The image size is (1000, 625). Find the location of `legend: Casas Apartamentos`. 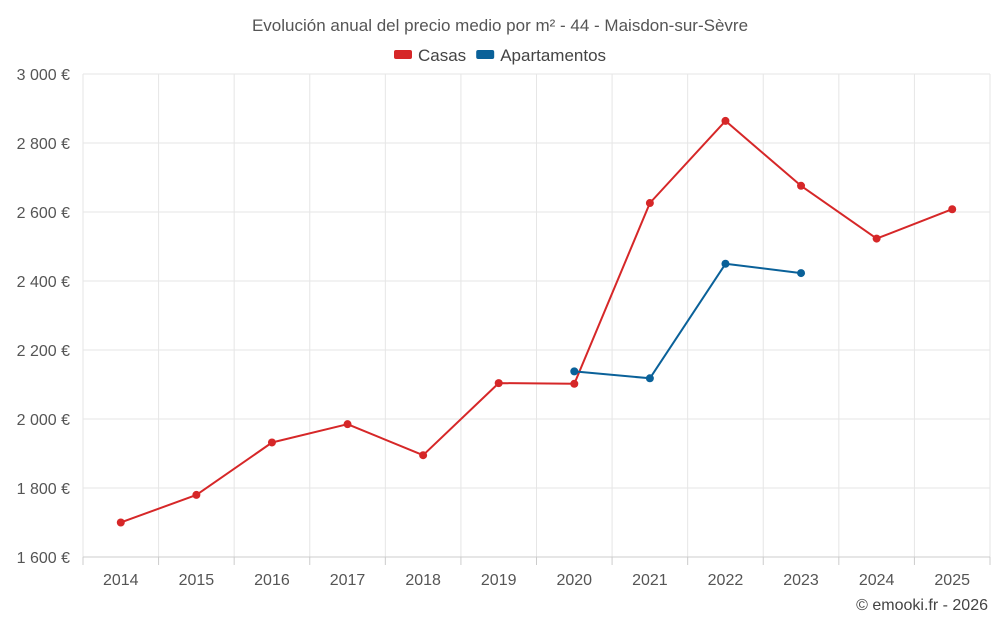

legend: Casas Apartamentos is located at coordinates (500, 55).